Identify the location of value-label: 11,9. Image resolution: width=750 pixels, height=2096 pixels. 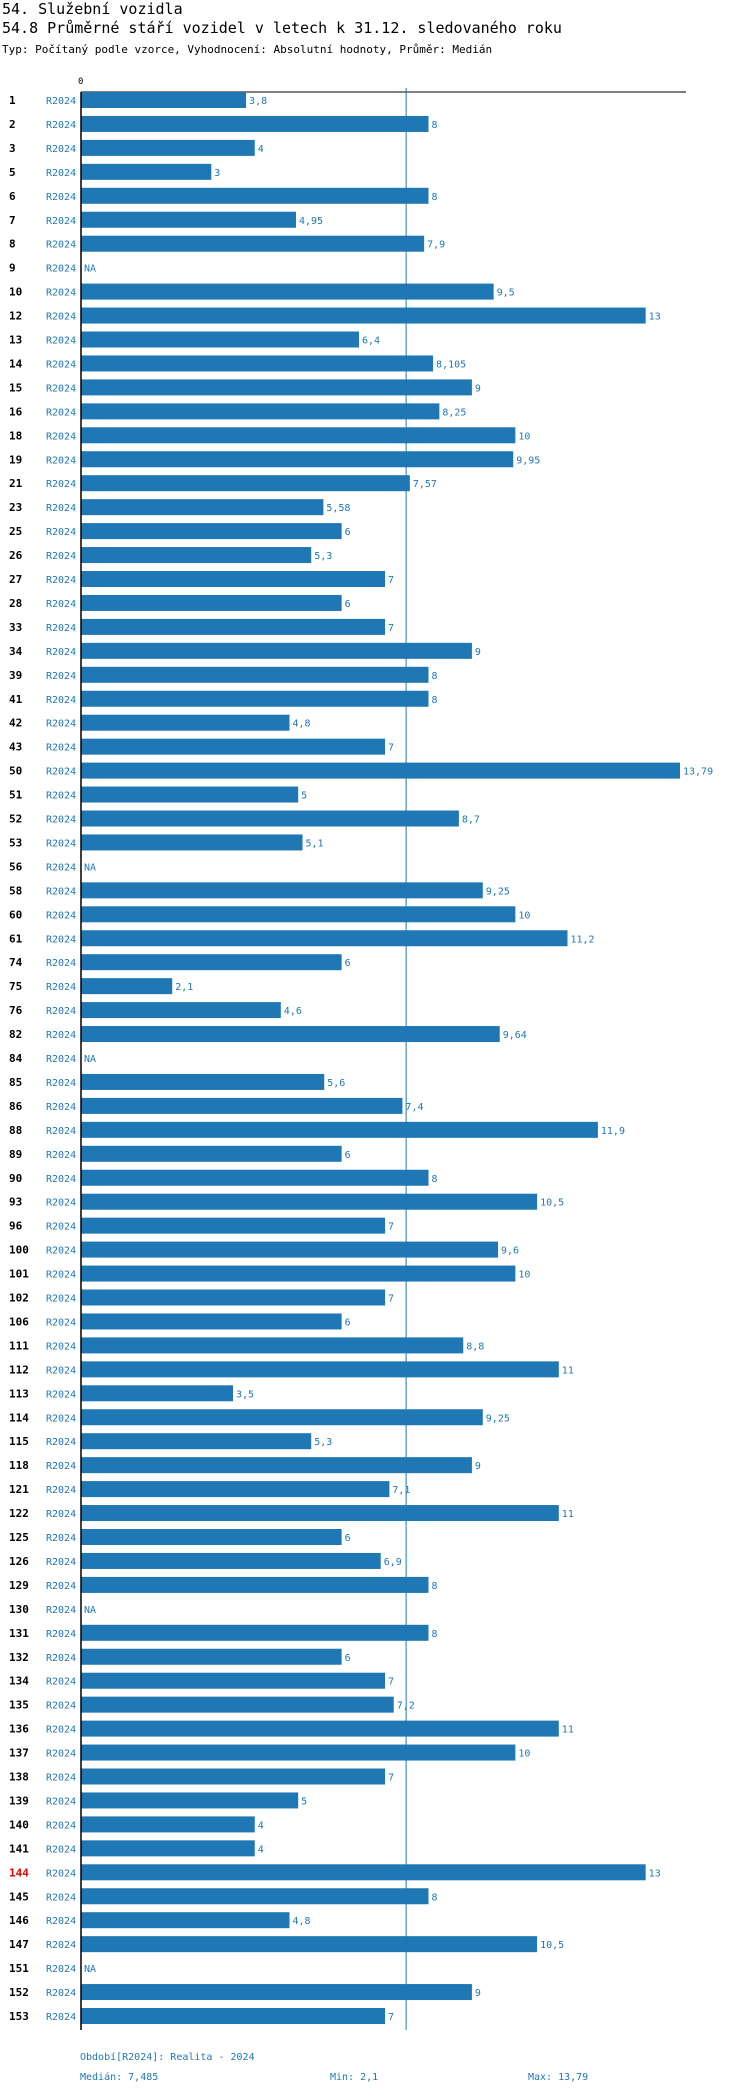
(613, 1131).